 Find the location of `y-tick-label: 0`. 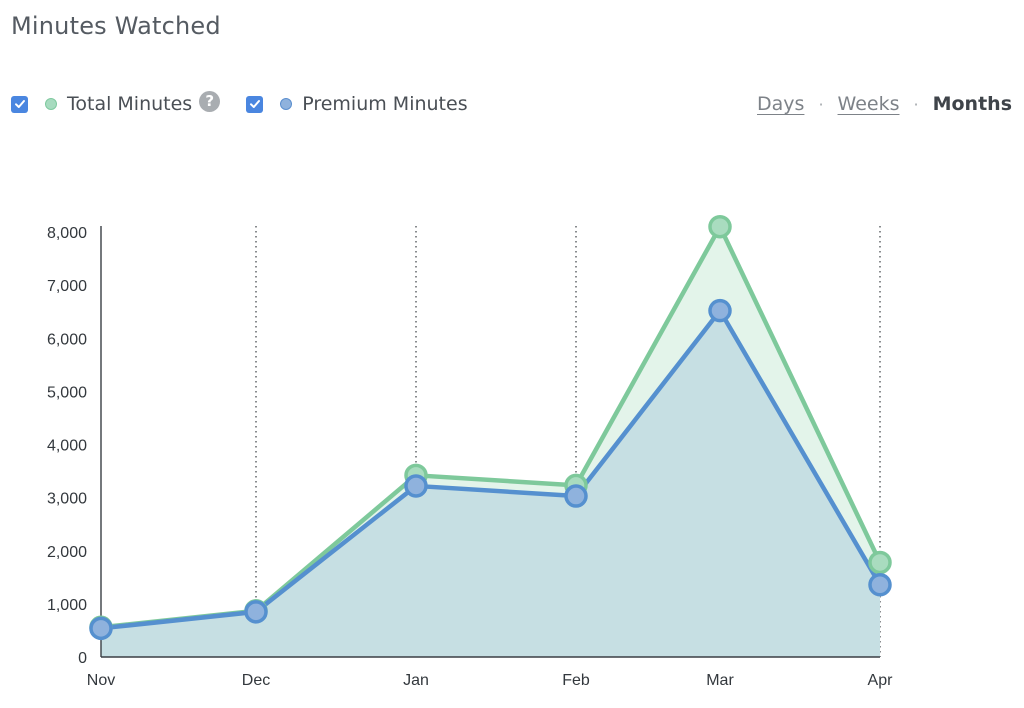

y-tick-label: 0 is located at coordinates (82, 658).